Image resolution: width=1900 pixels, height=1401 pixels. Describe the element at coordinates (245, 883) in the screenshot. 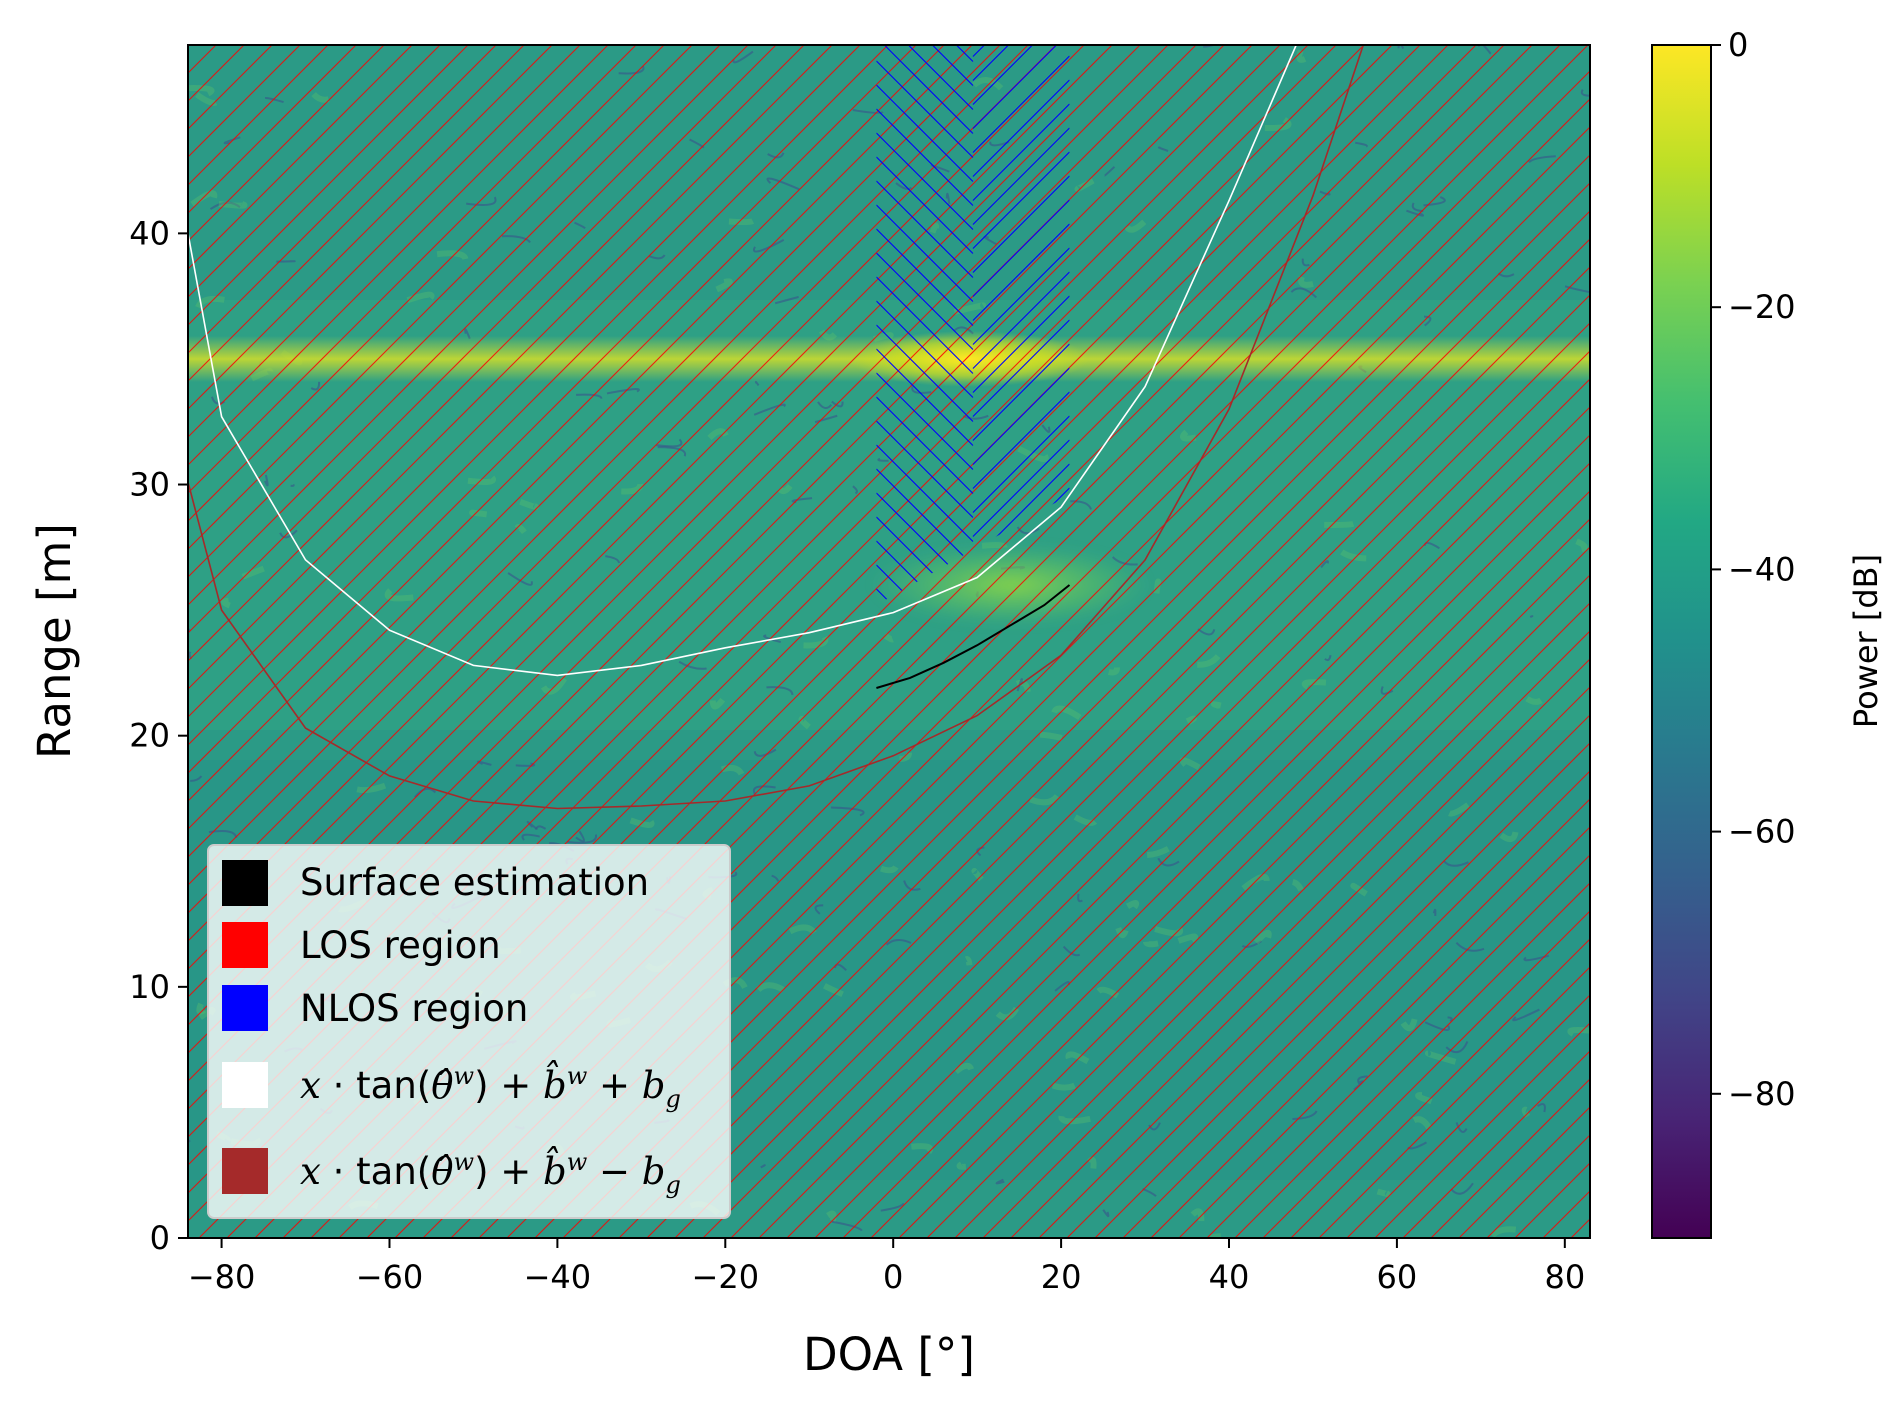

I see `legend-swatch-surface` at that location.